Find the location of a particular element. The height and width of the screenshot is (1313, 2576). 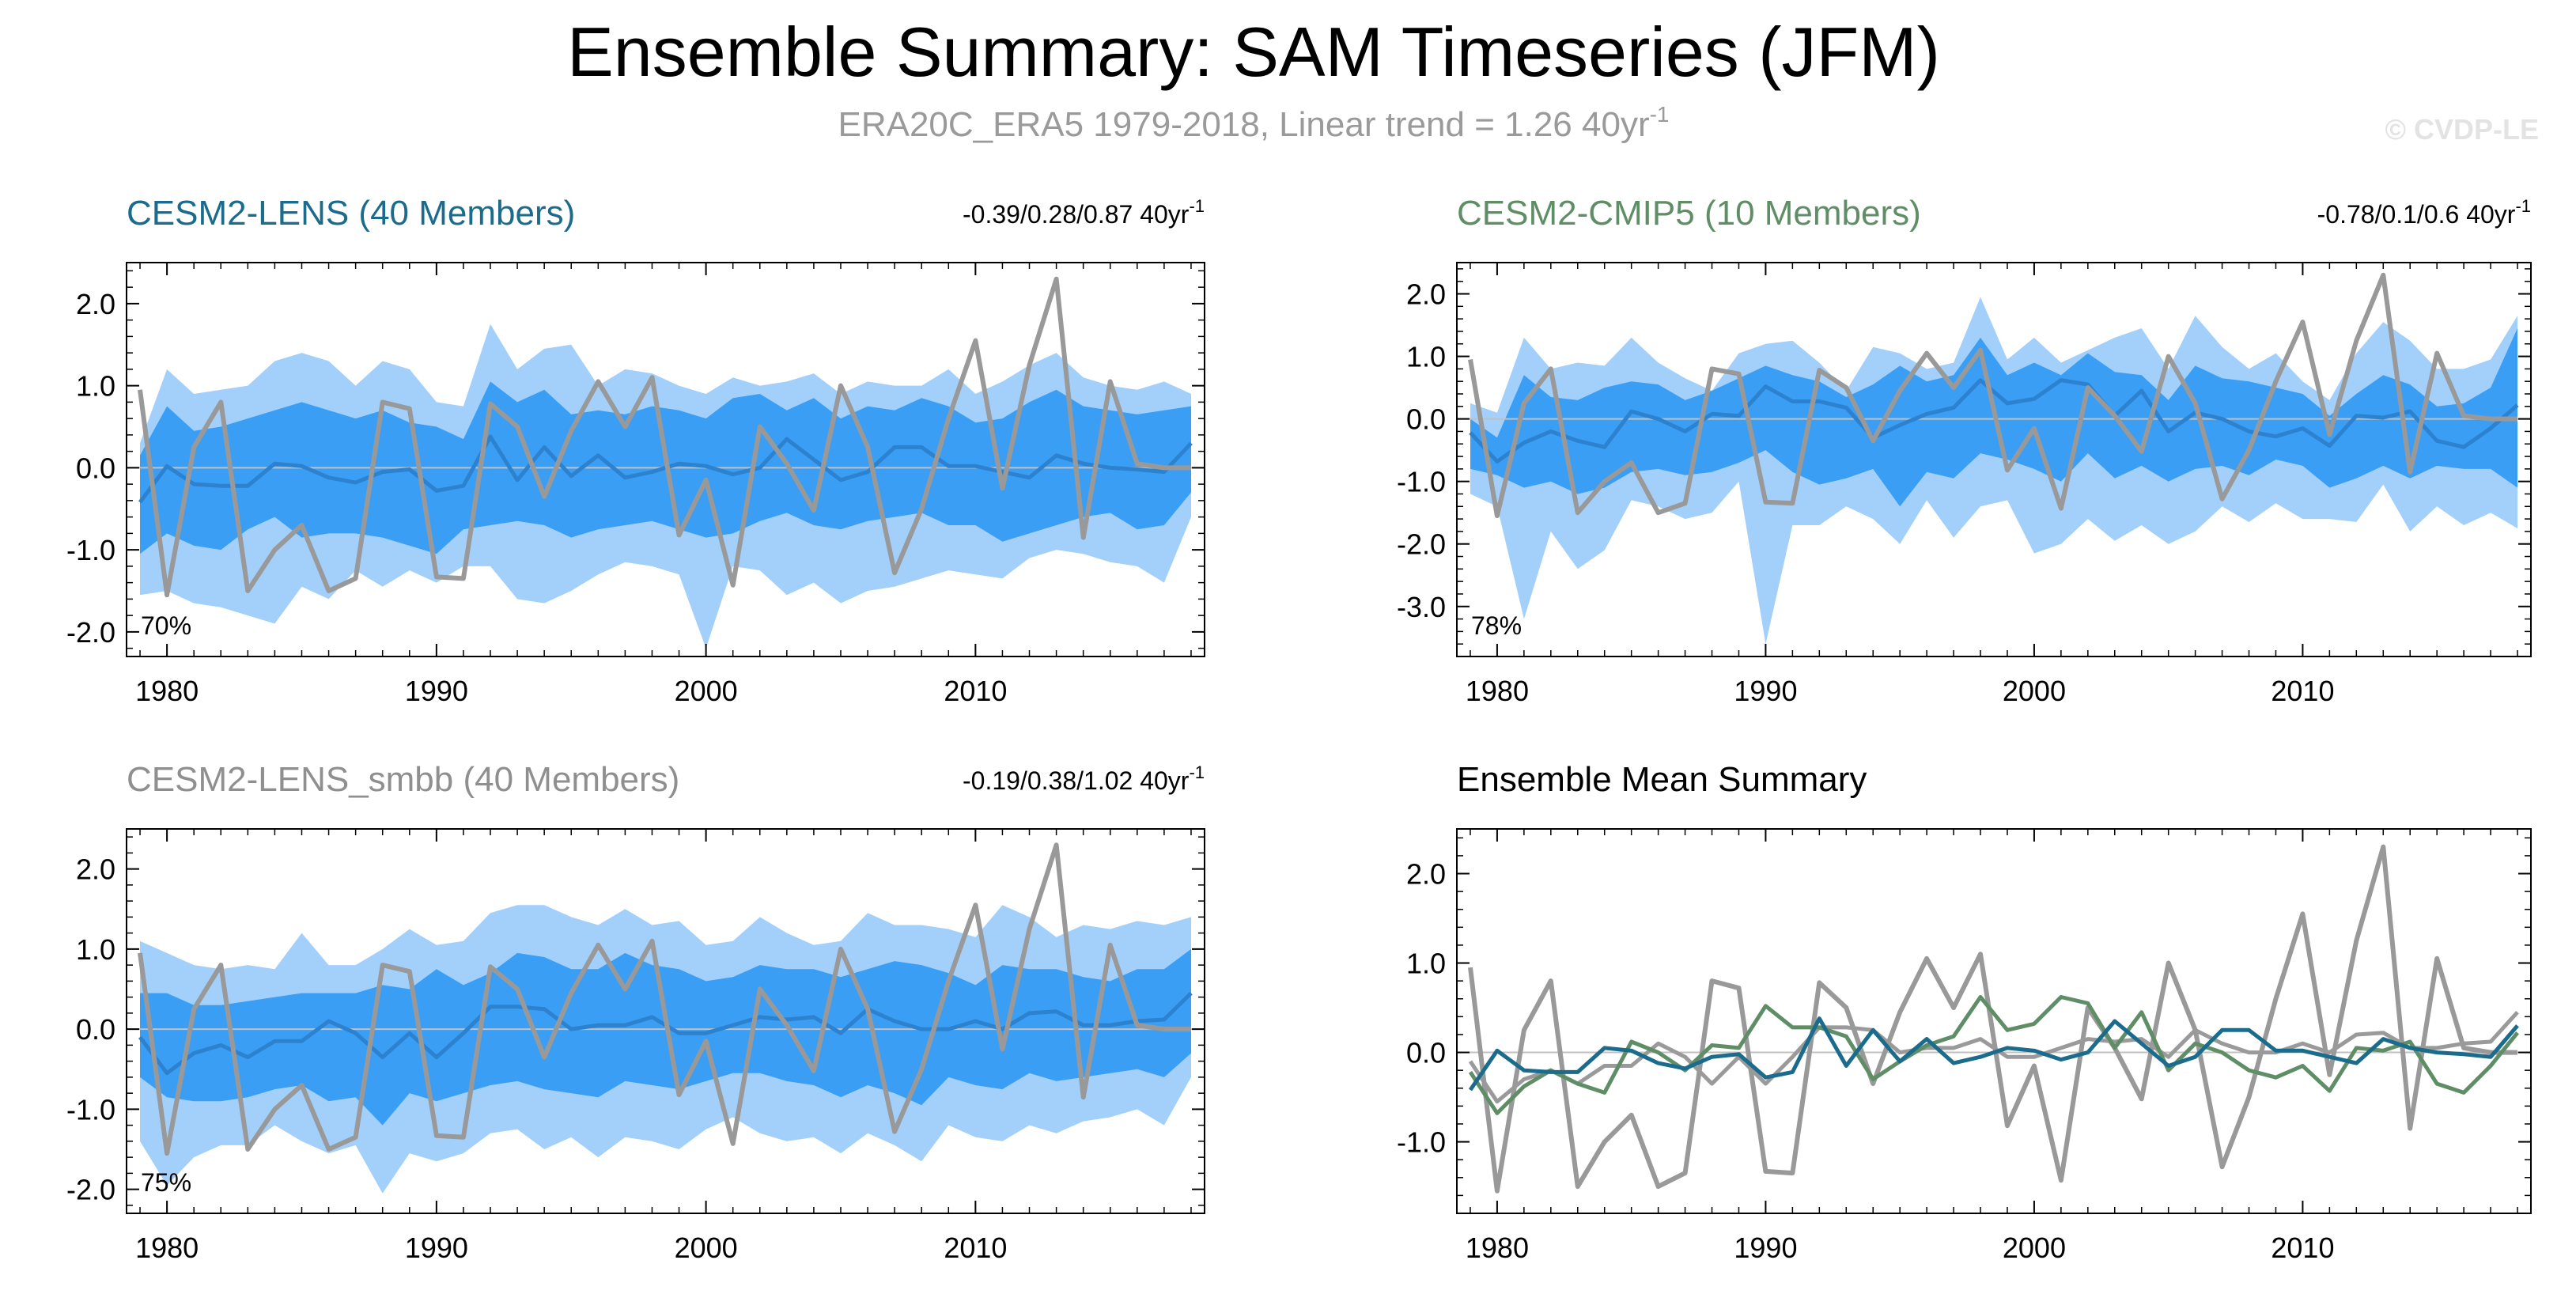

smbb-line is located at coordinates (1994, 1057).